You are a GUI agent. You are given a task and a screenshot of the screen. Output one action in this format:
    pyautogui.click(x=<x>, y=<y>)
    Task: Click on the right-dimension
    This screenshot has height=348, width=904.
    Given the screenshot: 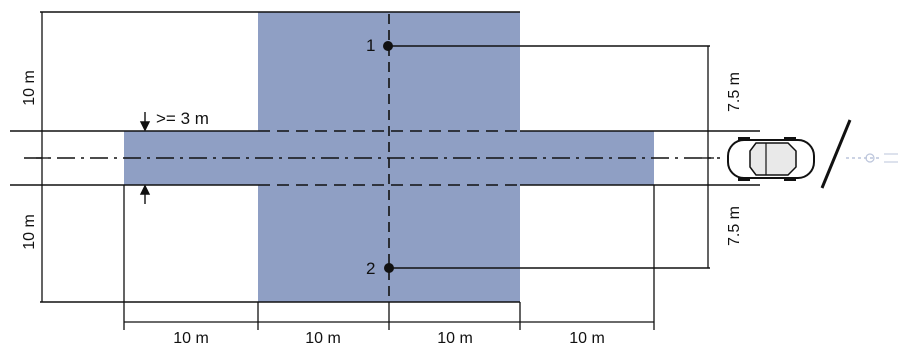 What is the action you would take?
    pyautogui.click(x=708, y=157)
    